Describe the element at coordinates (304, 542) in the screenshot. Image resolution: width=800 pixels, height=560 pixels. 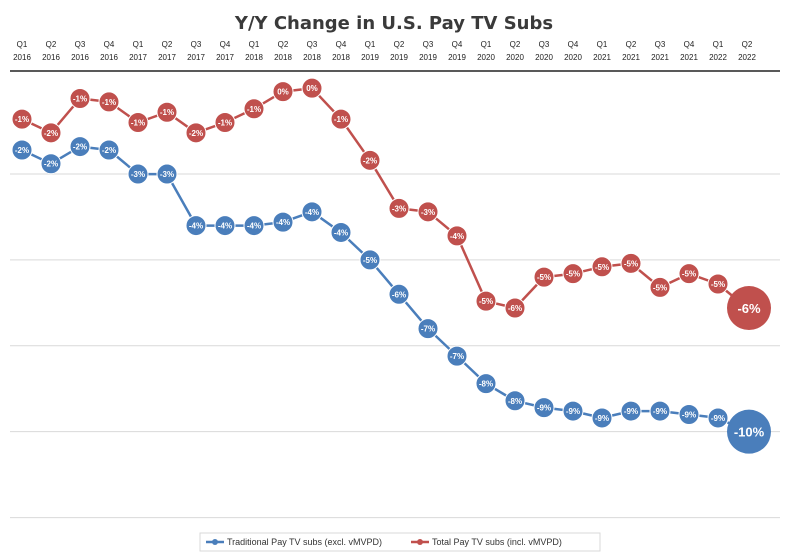
I see `legend-label-traditional: Traditional Pay TV subs (excl. vMVPD)` at that location.